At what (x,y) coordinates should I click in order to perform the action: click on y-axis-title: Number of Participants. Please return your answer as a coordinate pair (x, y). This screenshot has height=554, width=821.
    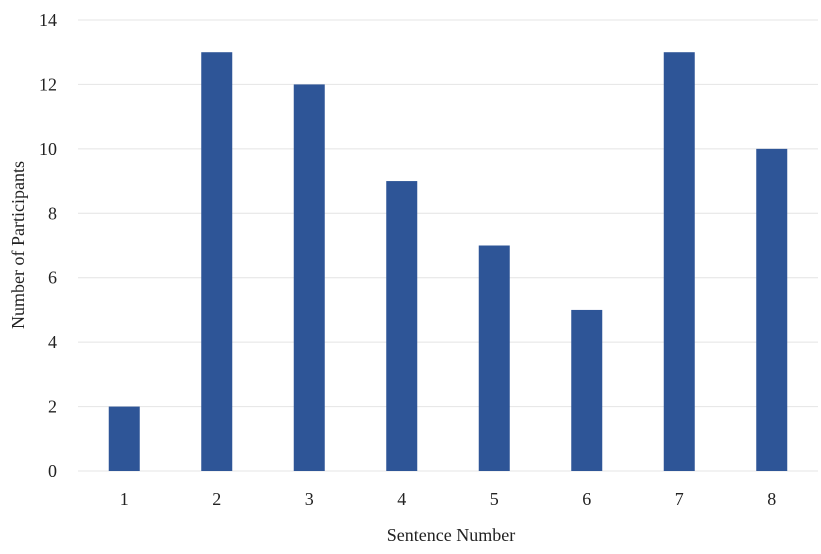
    Looking at the image, I should click on (18, 245).